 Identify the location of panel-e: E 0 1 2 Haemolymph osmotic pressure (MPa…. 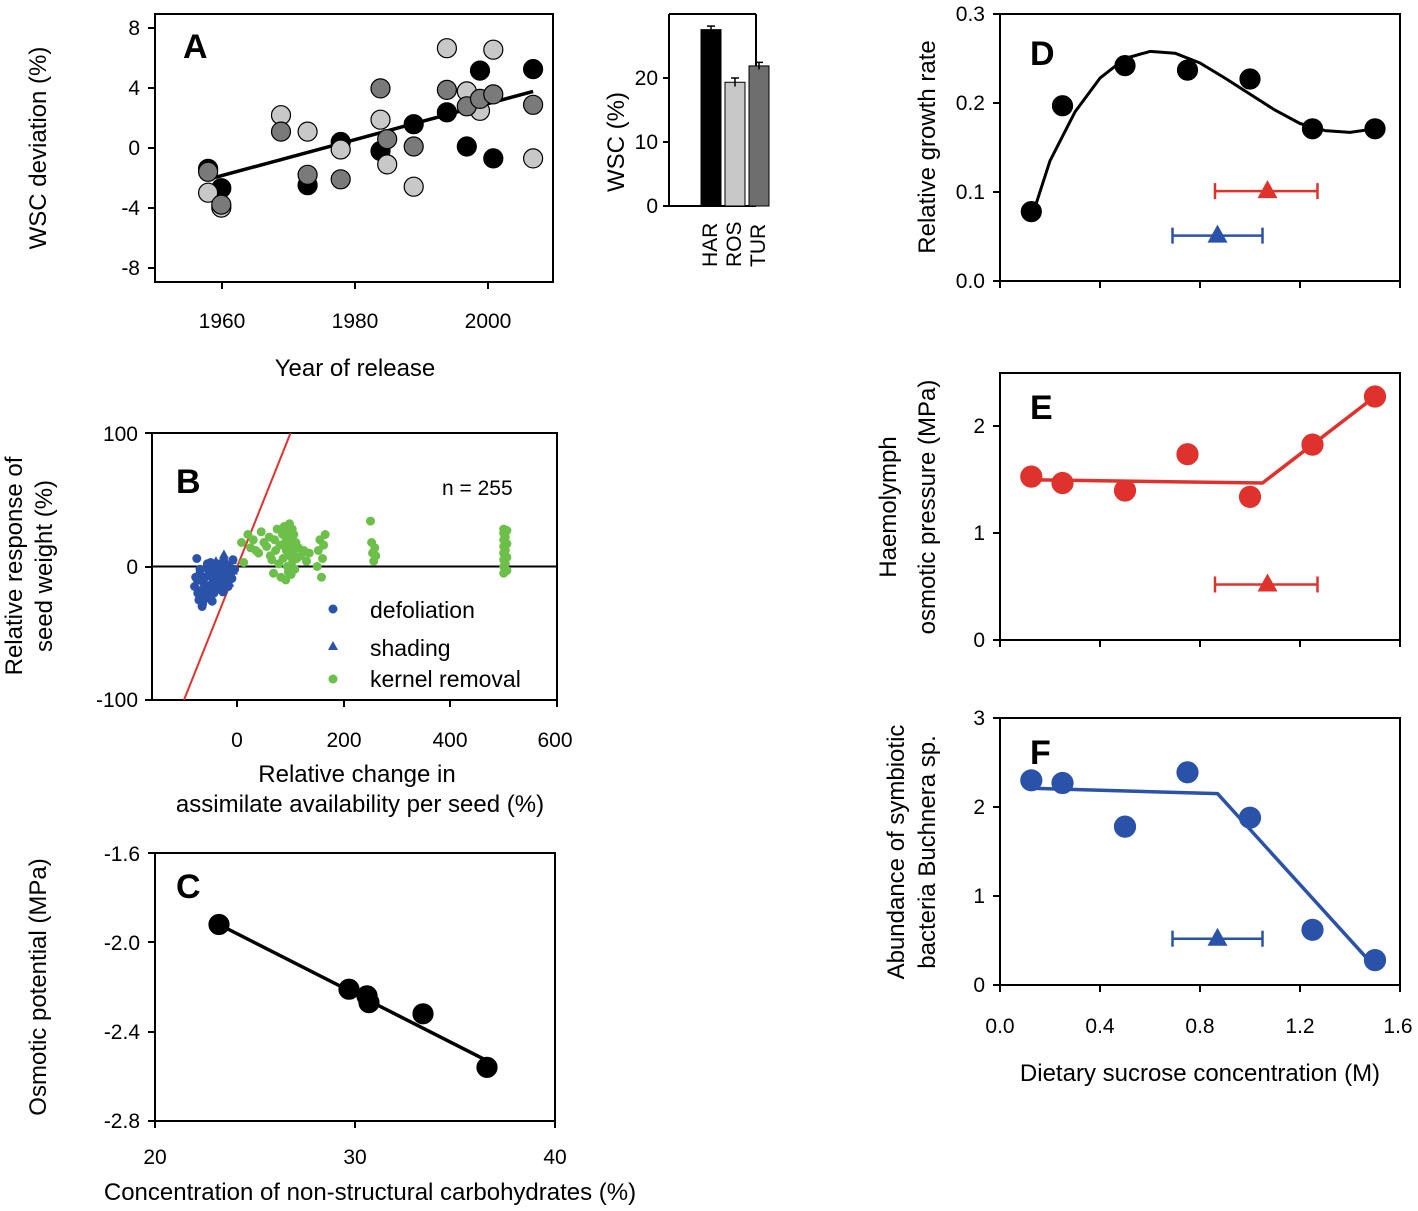
(1138, 512).